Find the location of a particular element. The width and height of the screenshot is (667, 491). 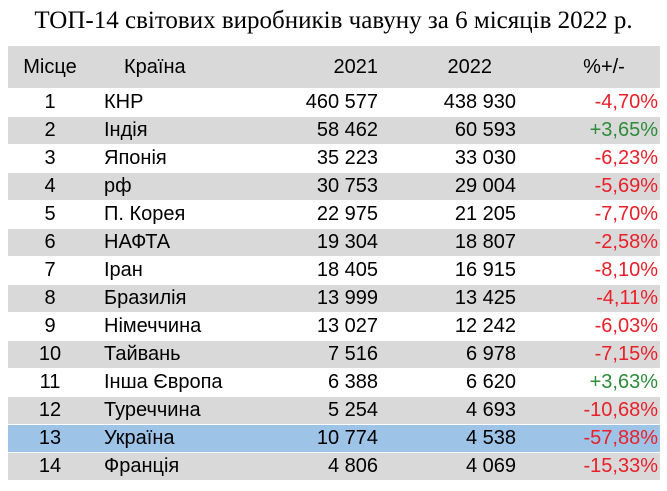

cell-2022: 12 242 is located at coordinates (451, 326).